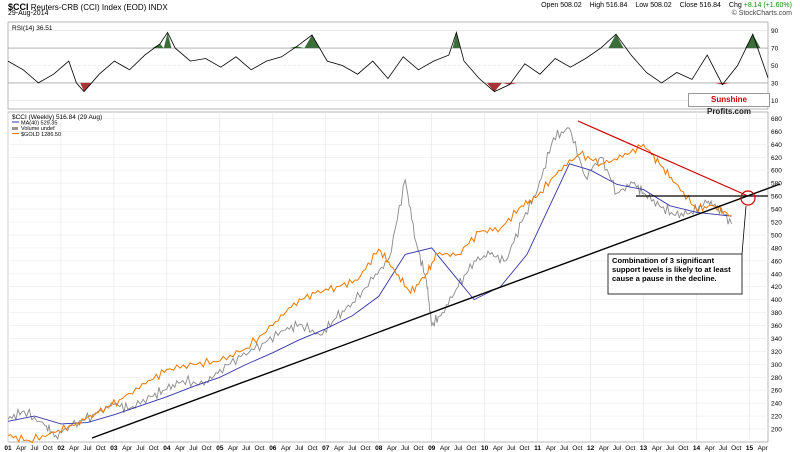 The image size is (800, 452). What do you see at coordinates (688, 5) in the screenshot?
I see `close-label: Close` at bounding box center [688, 5].